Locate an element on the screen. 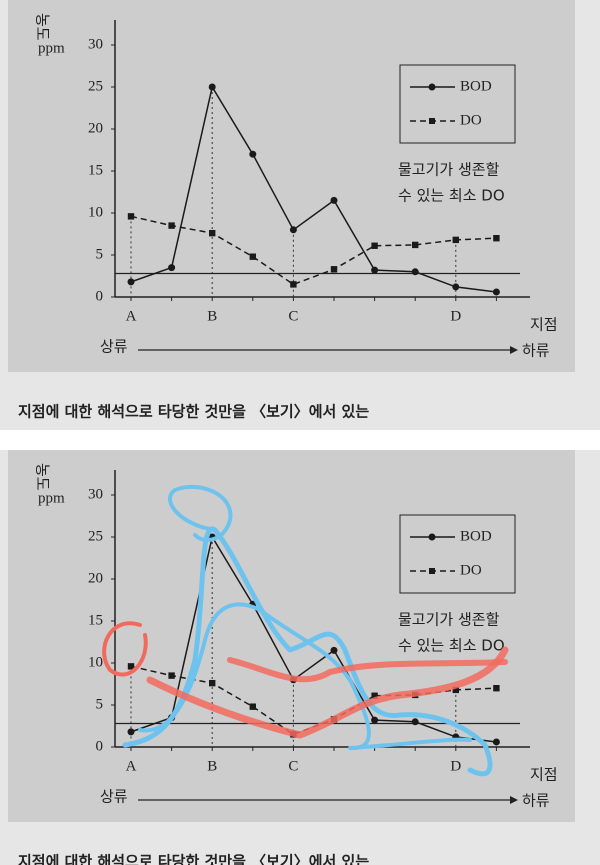 This screenshot has width=600, height=865. blue-scribble is located at coordinates (305, 676).